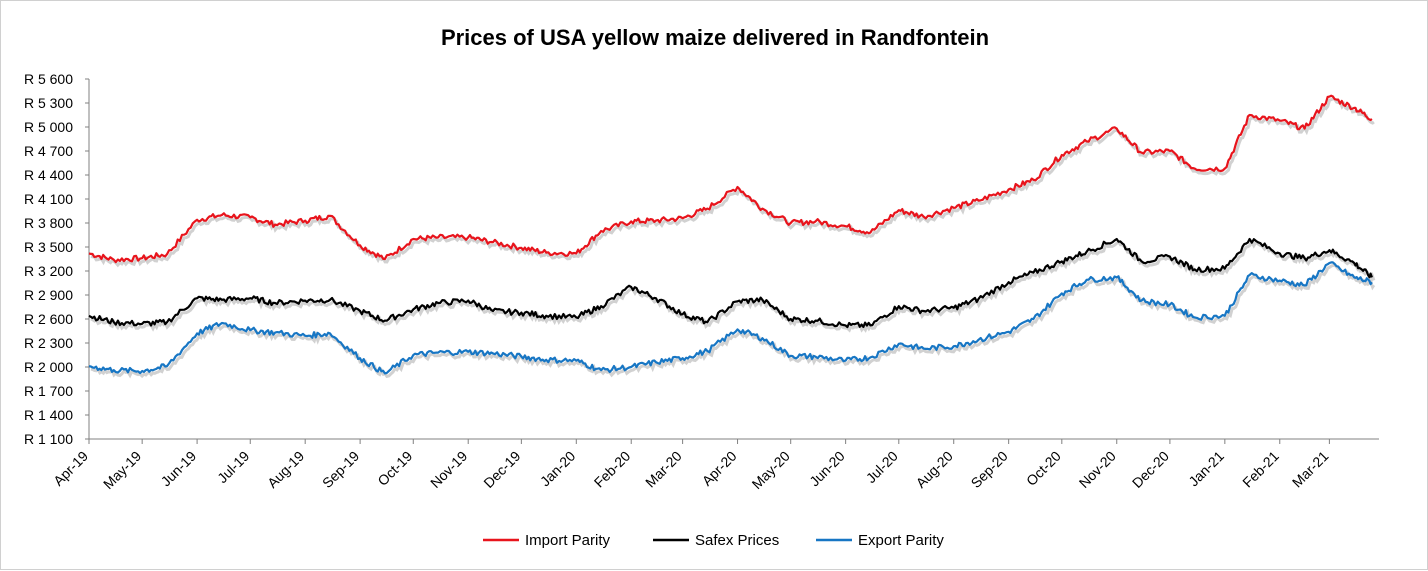 The image size is (1428, 571). What do you see at coordinates (770, 470) in the screenshot?
I see `x-tick-label: May-20` at bounding box center [770, 470].